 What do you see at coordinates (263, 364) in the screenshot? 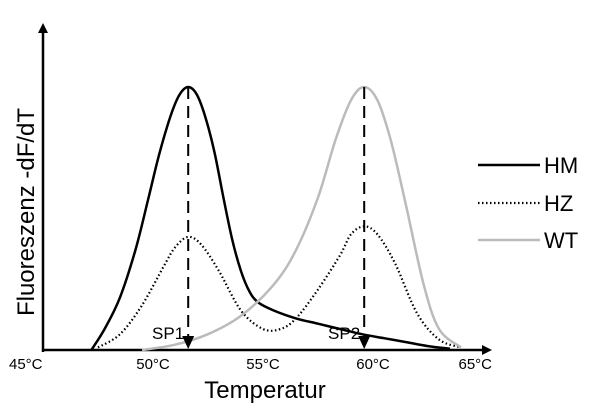
I see `x-tick-label: 55°C` at bounding box center [263, 364].